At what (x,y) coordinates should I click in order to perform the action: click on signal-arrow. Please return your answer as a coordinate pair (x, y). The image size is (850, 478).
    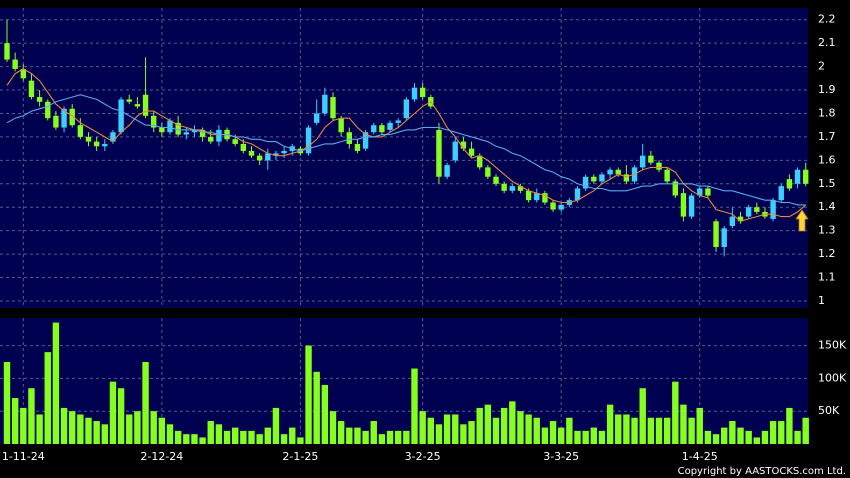
    Looking at the image, I should click on (802, 220).